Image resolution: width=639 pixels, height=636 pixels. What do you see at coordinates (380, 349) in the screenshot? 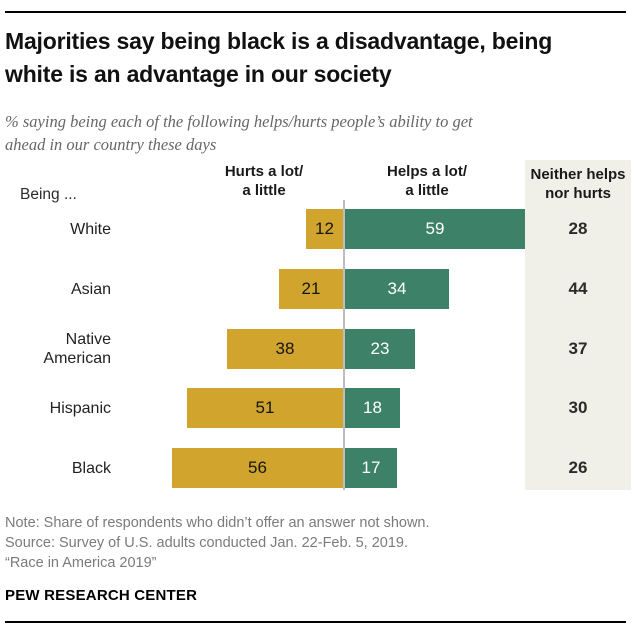
I see `helps-bar: 23` at bounding box center [380, 349].